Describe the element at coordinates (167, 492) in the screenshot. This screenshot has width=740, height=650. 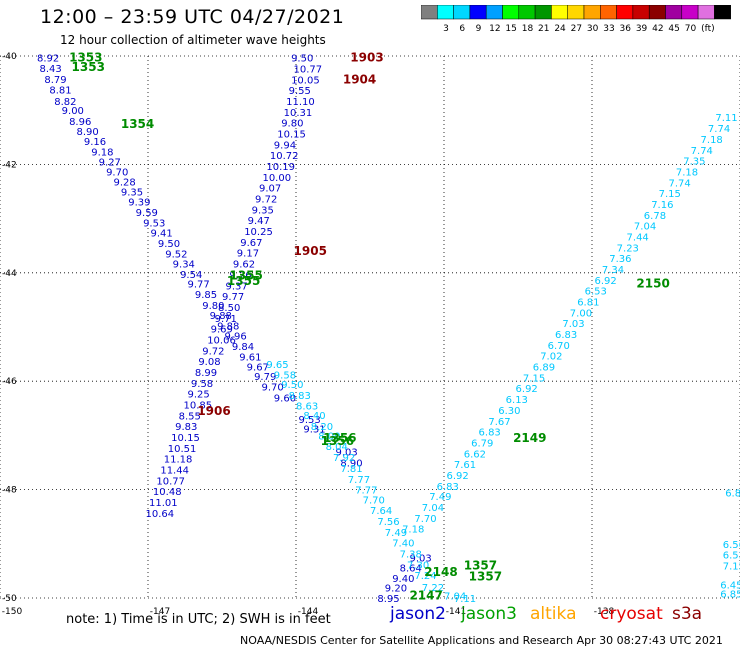
I see `wave-height-label: 10.48` at that location.